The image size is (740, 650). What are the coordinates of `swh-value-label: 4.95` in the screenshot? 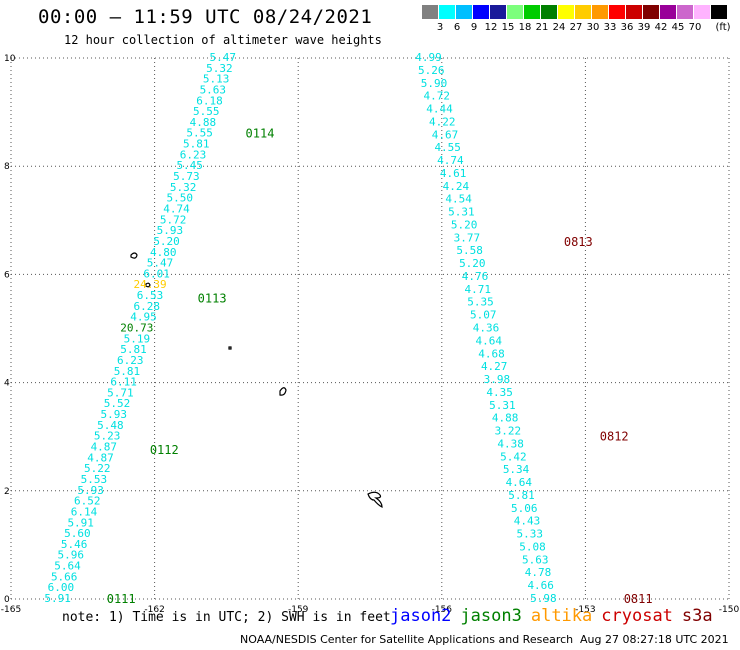 It's located at (143, 317).